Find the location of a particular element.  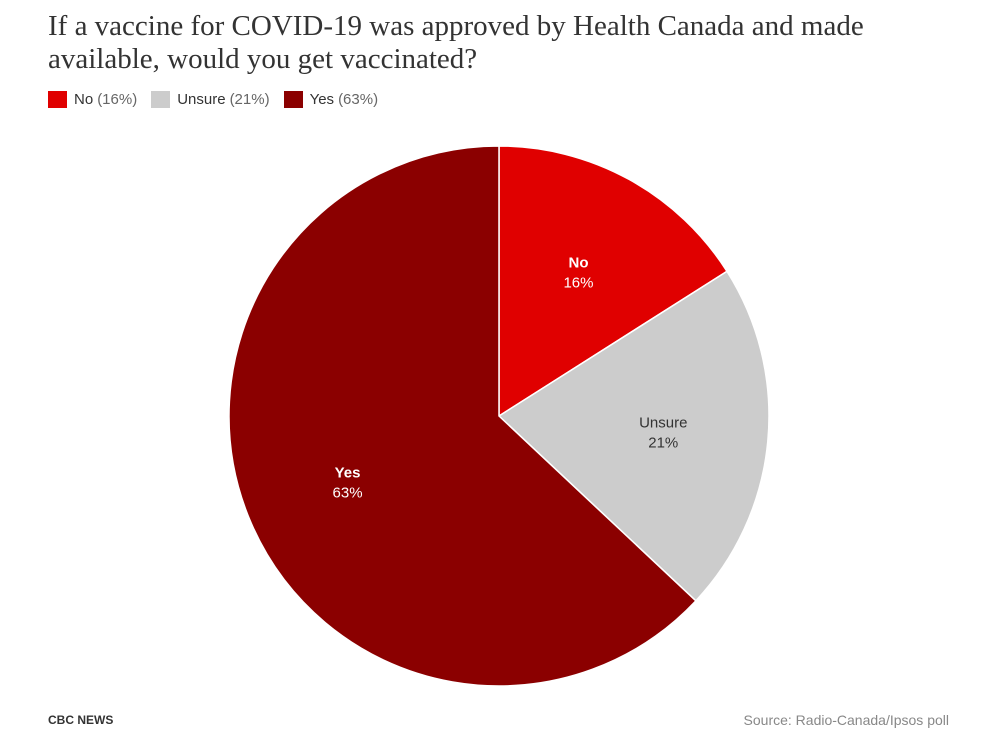

legend-item-no: No (16%) is located at coordinates (92, 99).